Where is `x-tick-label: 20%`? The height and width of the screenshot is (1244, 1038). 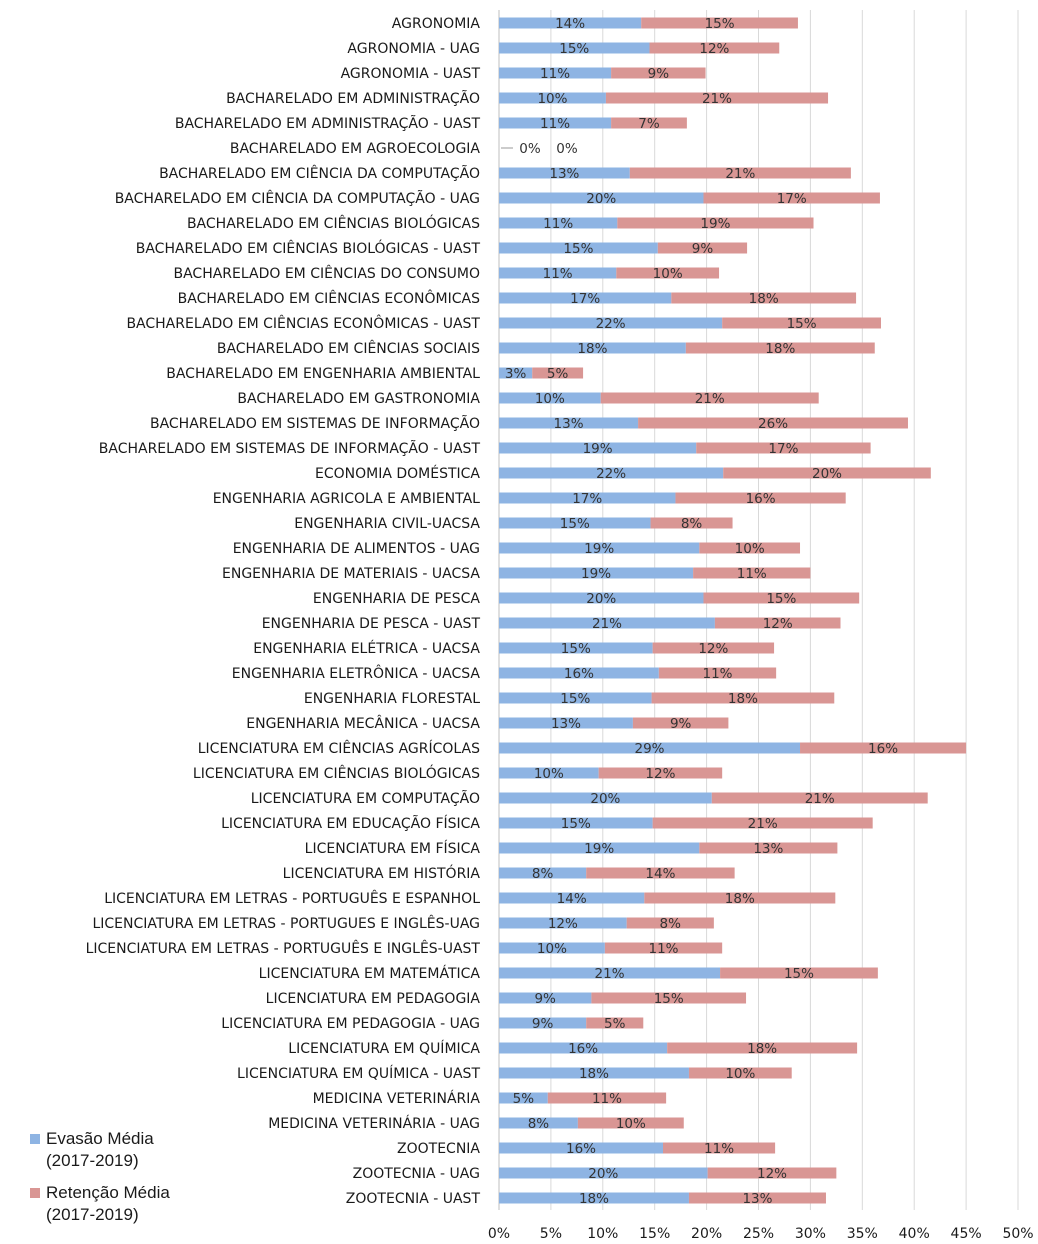
x-tick-label: 20% is located at coordinates (706, 1234).